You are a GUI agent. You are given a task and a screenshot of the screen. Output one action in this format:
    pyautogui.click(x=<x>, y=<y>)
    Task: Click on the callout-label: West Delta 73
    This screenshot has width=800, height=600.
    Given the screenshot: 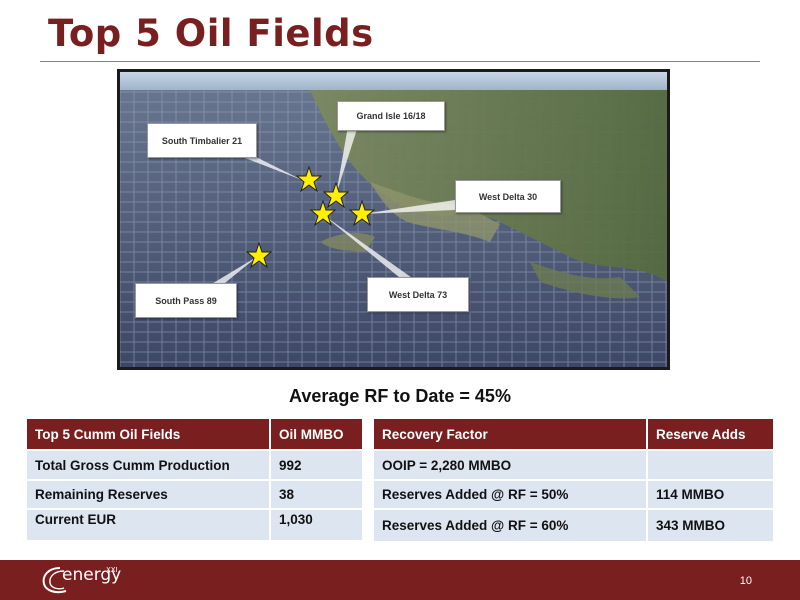 What is the action you would take?
    pyautogui.click(x=418, y=294)
    